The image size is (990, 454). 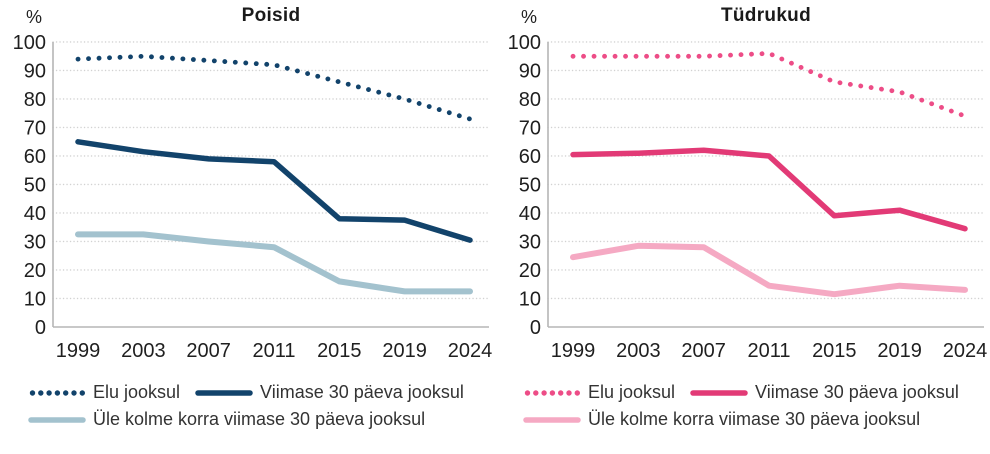 What do you see at coordinates (766, 15) in the screenshot?
I see `chart-title-tudrukud: Tüdrukud` at bounding box center [766, 15].